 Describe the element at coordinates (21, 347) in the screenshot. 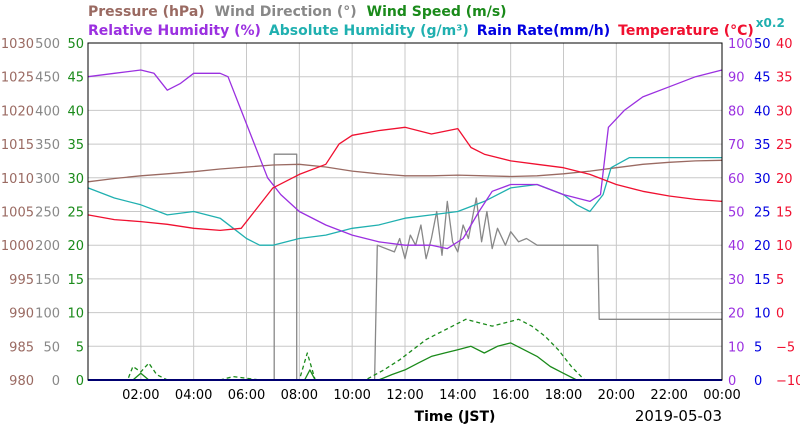

I see `y-tick-pressure: 985` at that location.